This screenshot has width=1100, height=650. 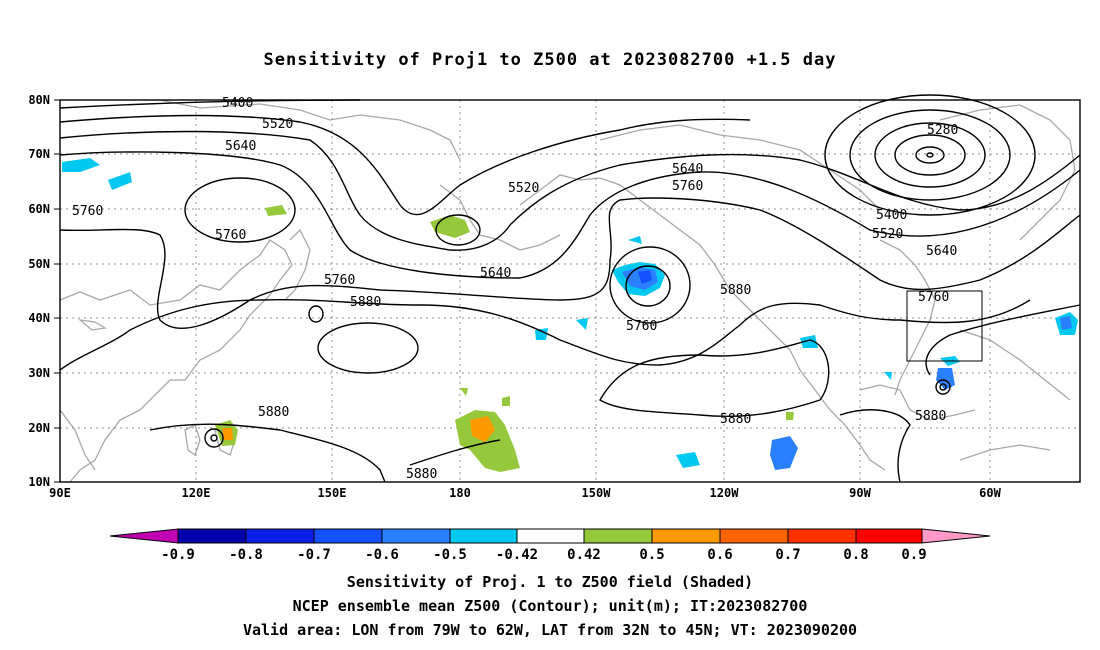 What do you see at coordinates (39, 264) in the screenshot?
I see `lat-label: 50N` at bounding box center [39, 264].